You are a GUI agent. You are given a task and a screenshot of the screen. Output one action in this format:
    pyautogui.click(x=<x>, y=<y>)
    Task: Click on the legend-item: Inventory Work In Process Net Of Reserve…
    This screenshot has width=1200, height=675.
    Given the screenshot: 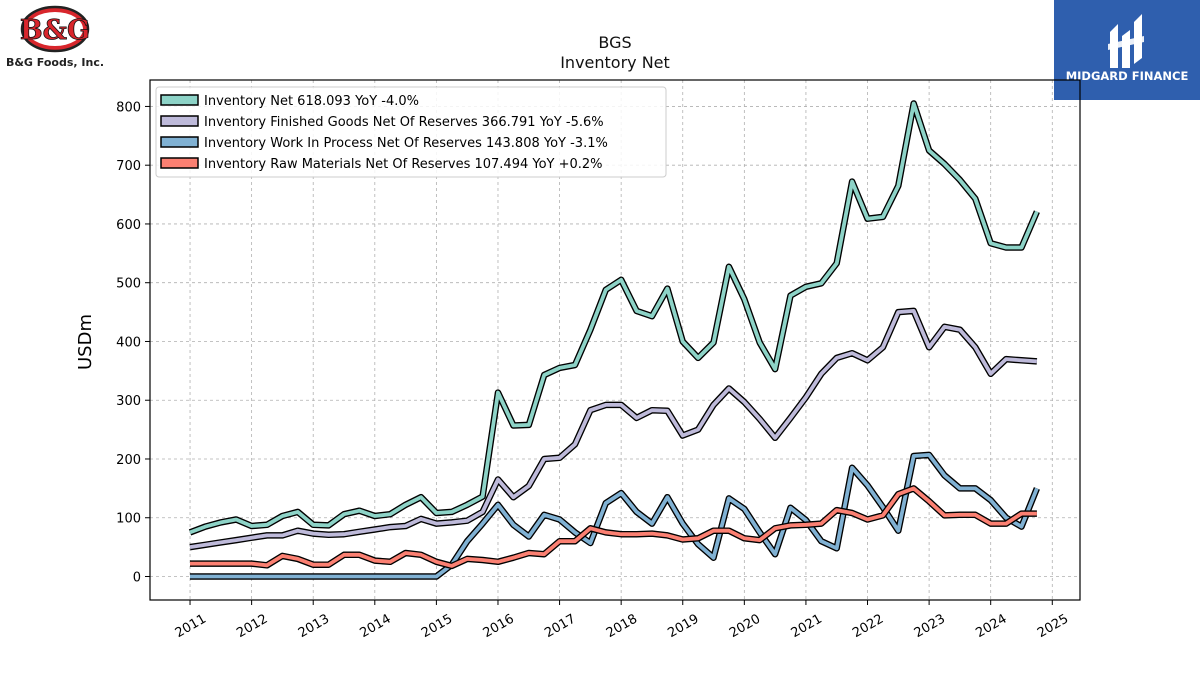 What is the action you would take?
    pyautogui.click(x=384, y=143)
    